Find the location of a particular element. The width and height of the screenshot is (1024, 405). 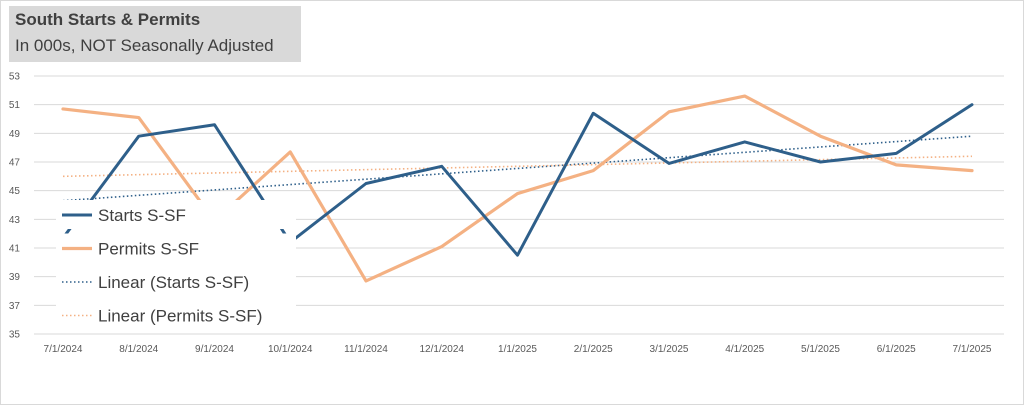

x-tick-label: 8/1/2024 is located at coordinates (138, 349).